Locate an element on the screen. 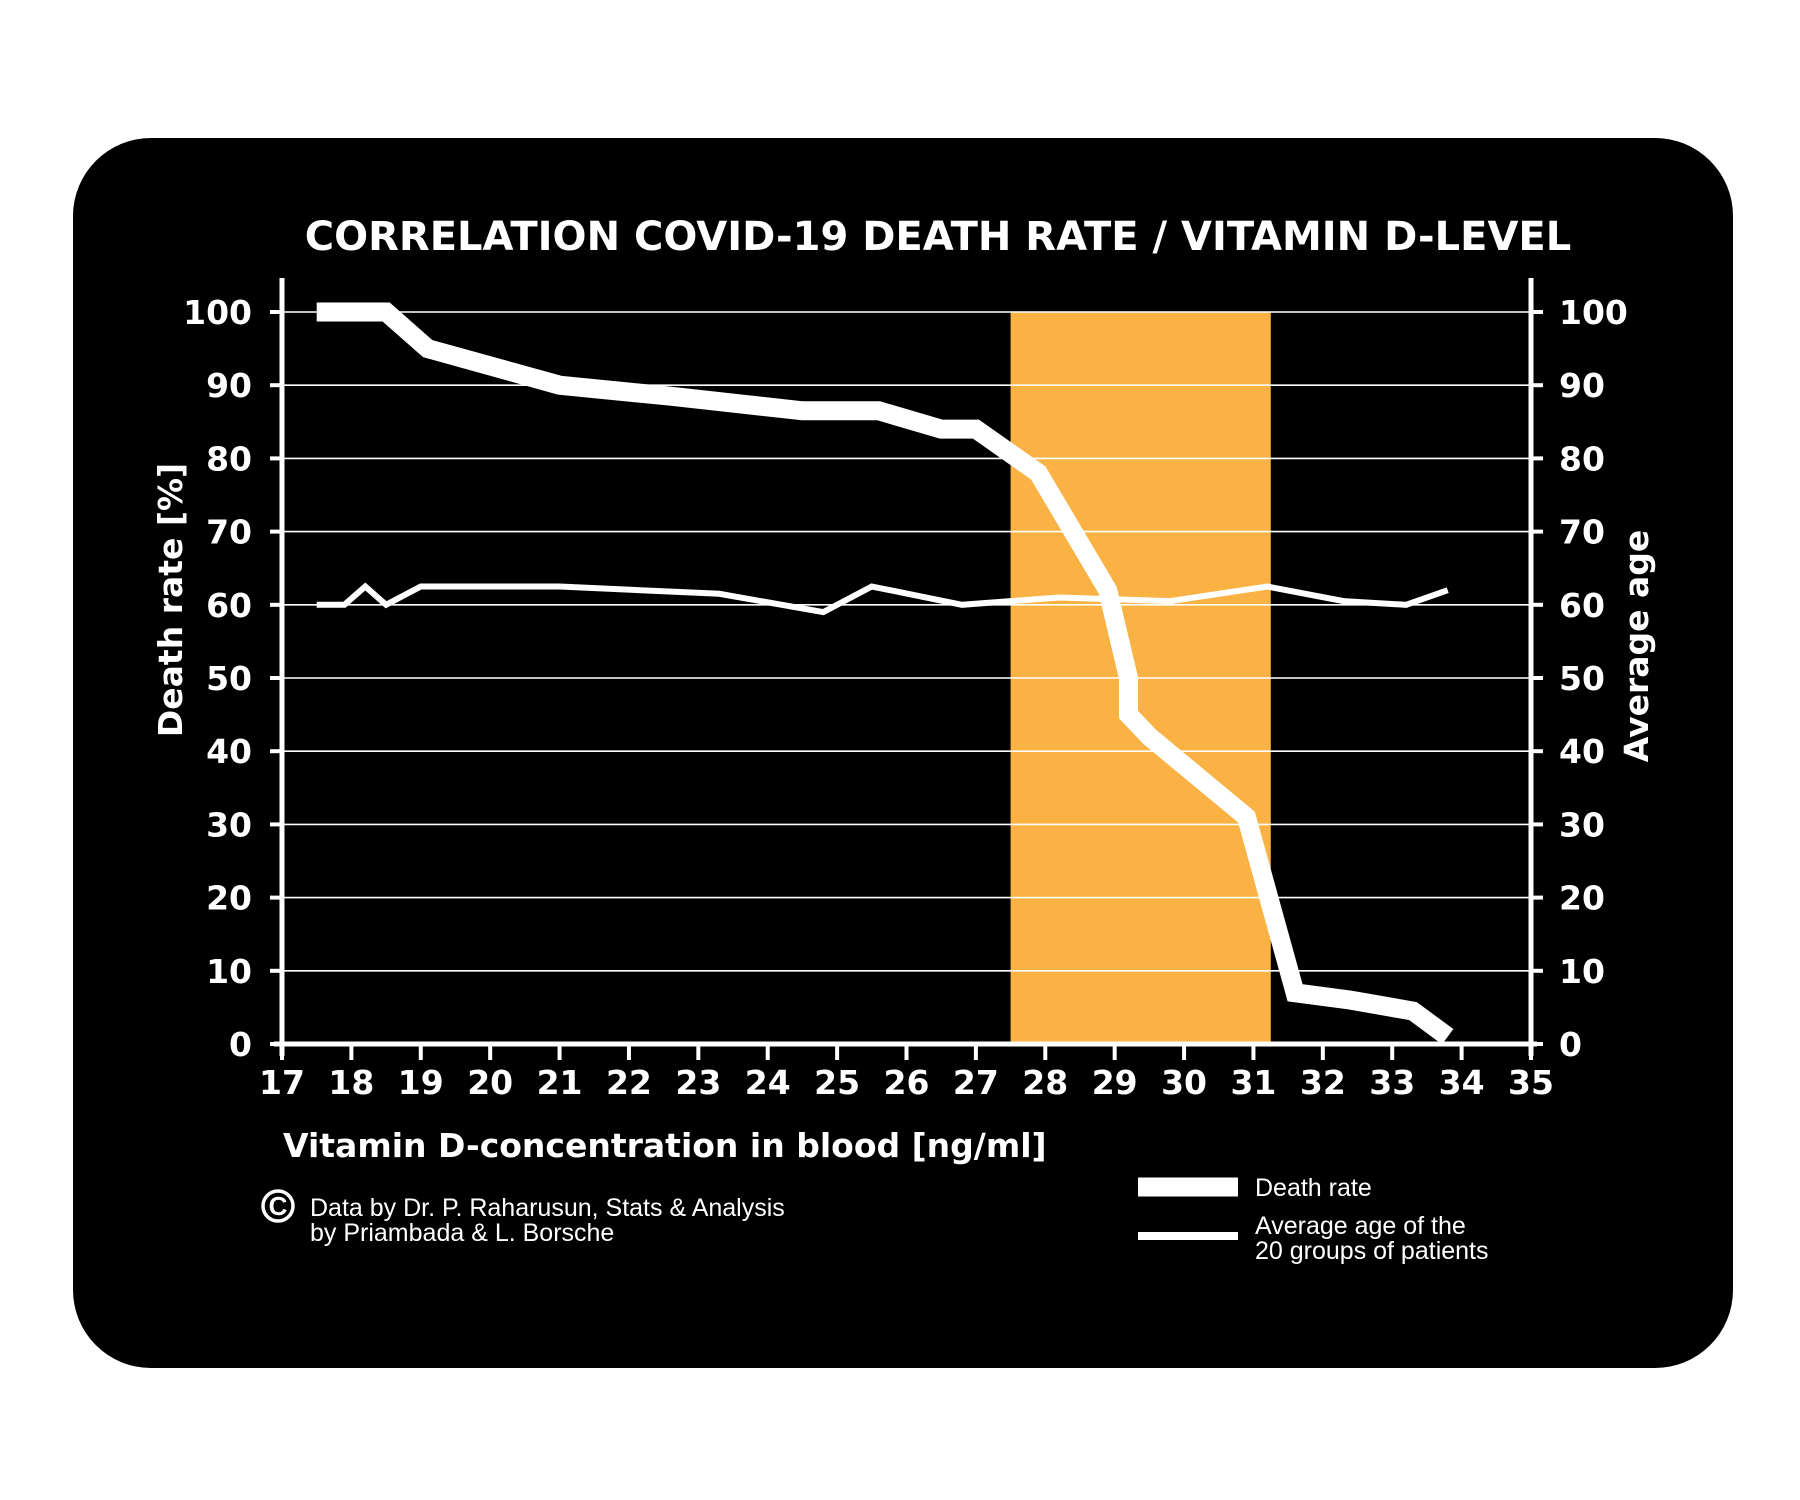  x-tick-label-22: 22 is located at coordinates (629, 1082).